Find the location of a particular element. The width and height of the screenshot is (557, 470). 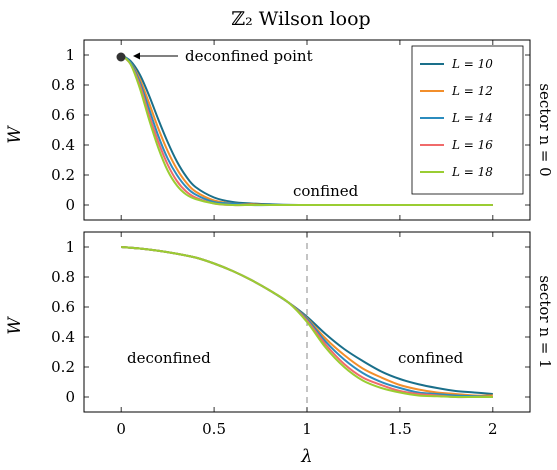

legend-entry-label: L = 14 is located at coordinates (472, 118).